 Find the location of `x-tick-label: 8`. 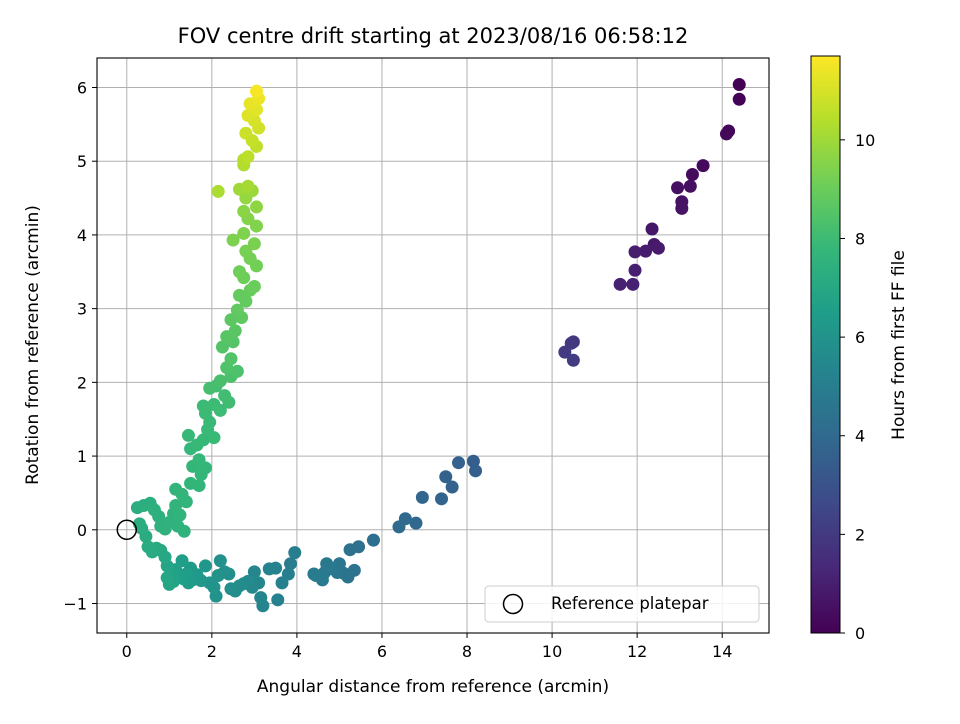

x-tick-label: 8 is located at coordinates (467, 651).